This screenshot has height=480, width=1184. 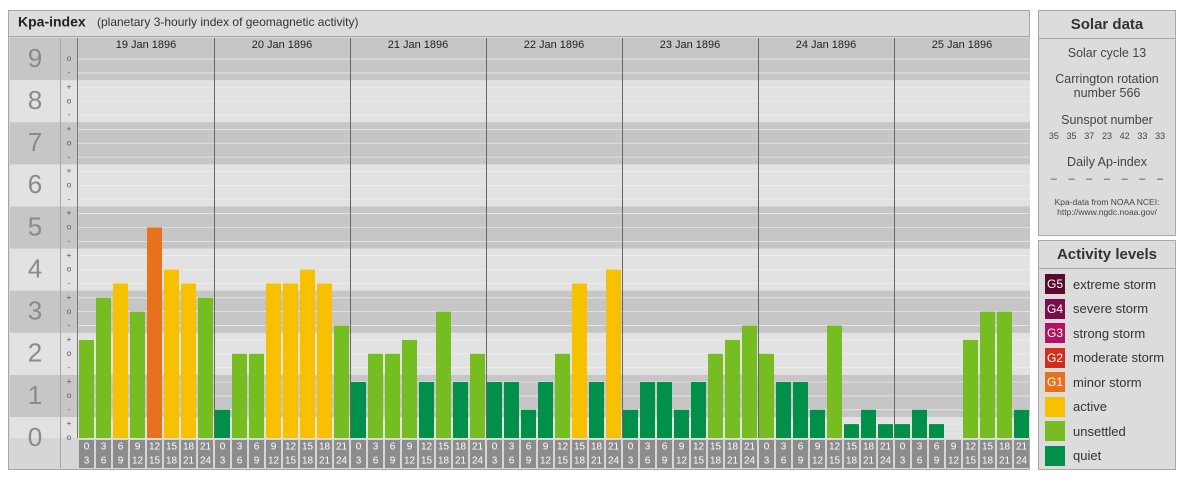 I want to click on sunspot-title: Sunspot number, so click(x=1107, y=120).